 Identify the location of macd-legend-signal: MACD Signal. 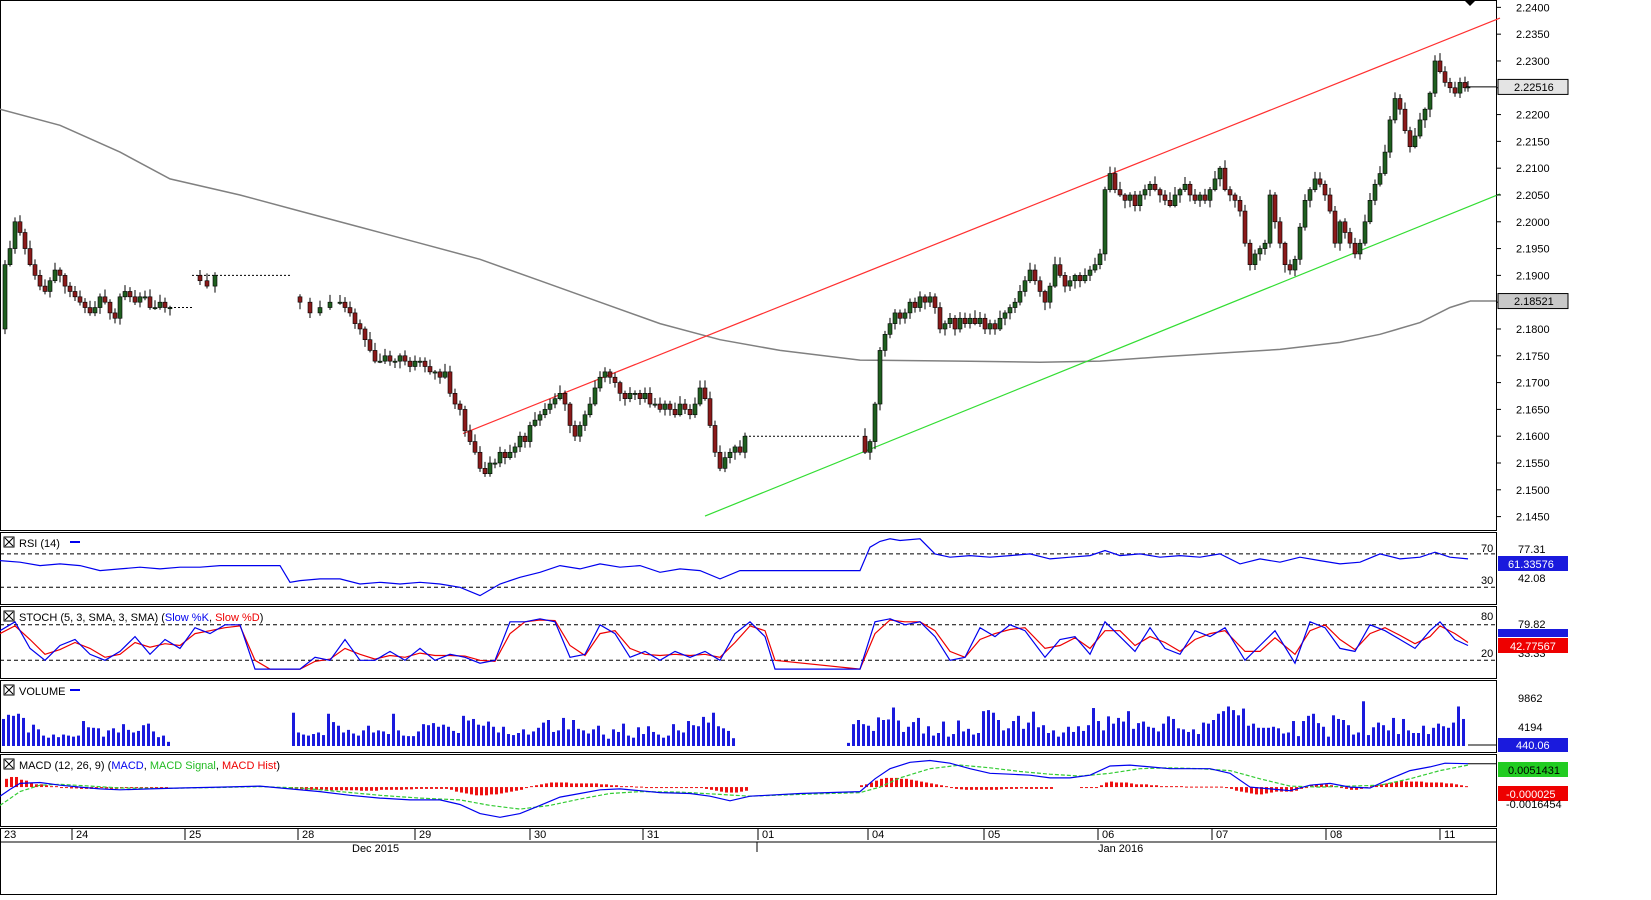
(183, 766).